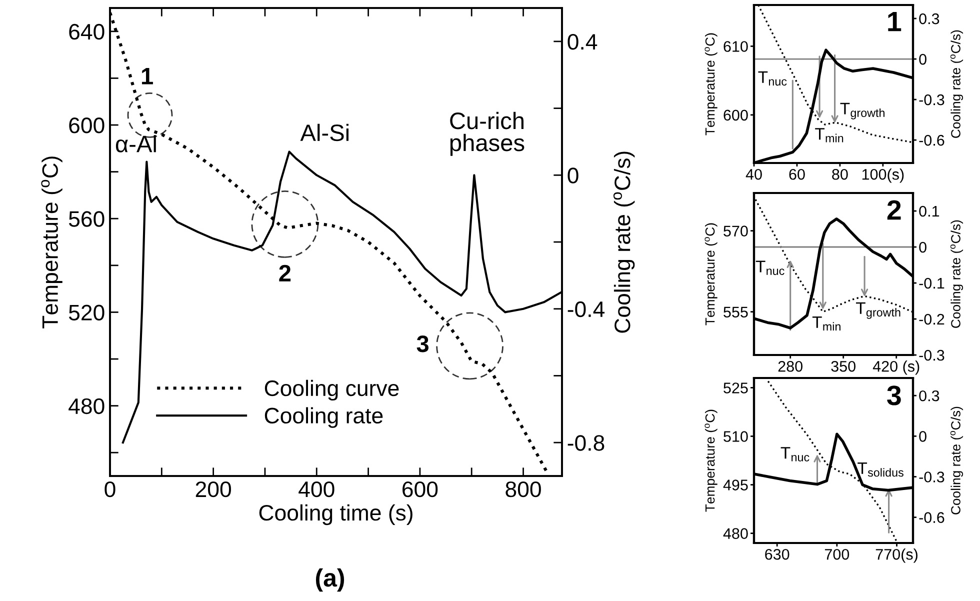 This screenshot has width=980, height=601. Describe the element at coordinates (736, 46) in the screenshot. I see `y-tick-label: 610` at that location.